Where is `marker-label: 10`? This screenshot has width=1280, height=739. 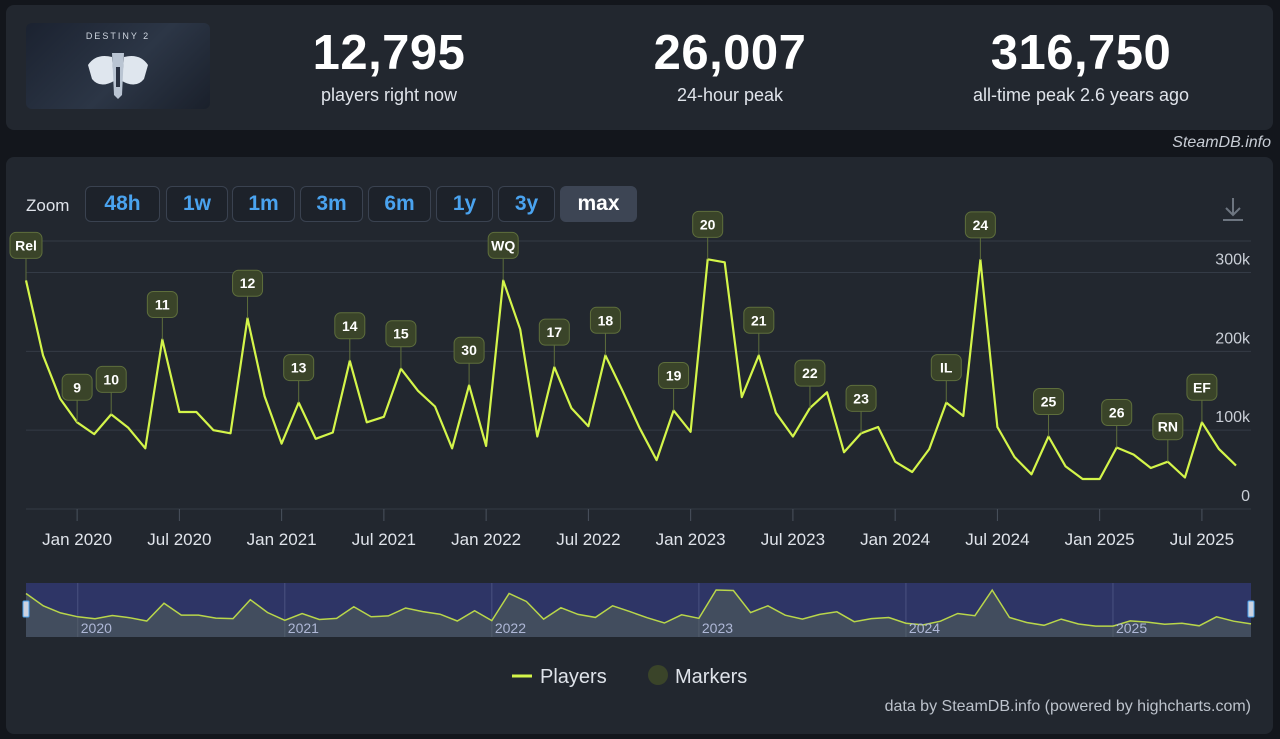 marker-label: 10 is located at coordinates (111, 379).